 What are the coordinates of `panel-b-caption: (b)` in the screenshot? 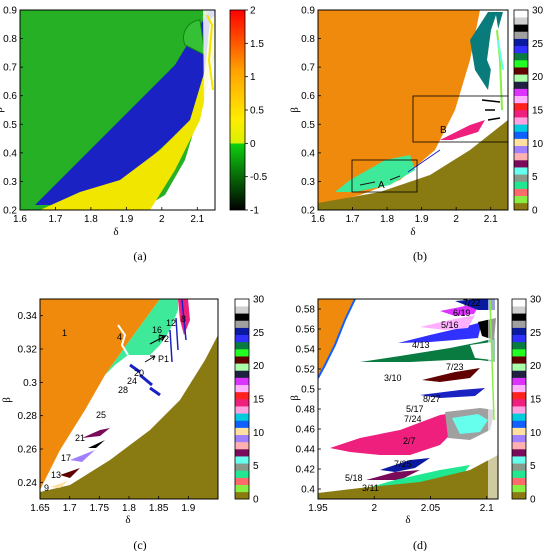 It's located at (420, 256).